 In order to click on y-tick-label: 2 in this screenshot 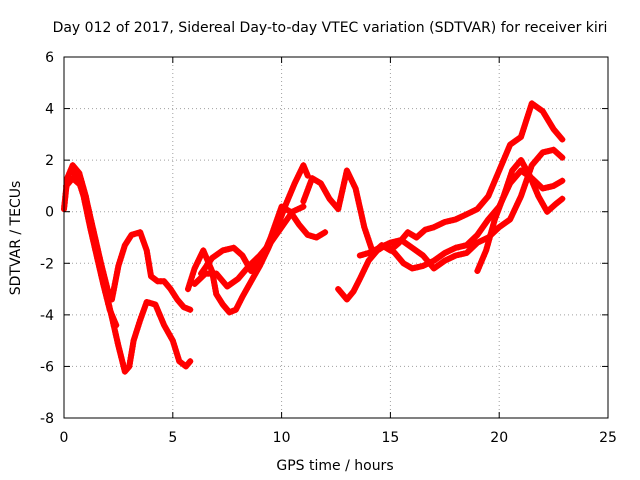, I will do `click(49, 161)`.